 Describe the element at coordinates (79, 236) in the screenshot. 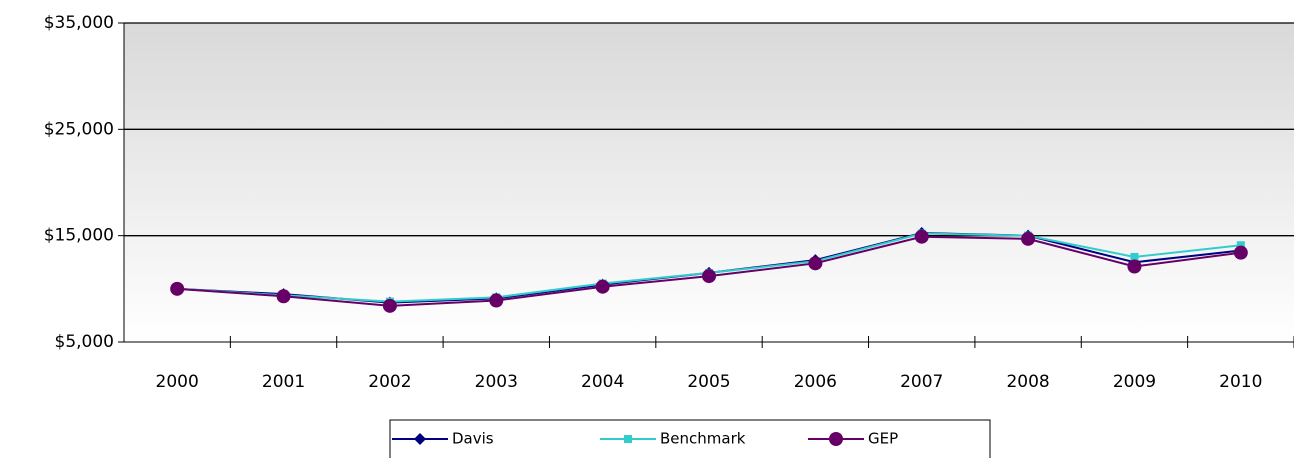

I see `y-tick-label: $15,000` at that location.